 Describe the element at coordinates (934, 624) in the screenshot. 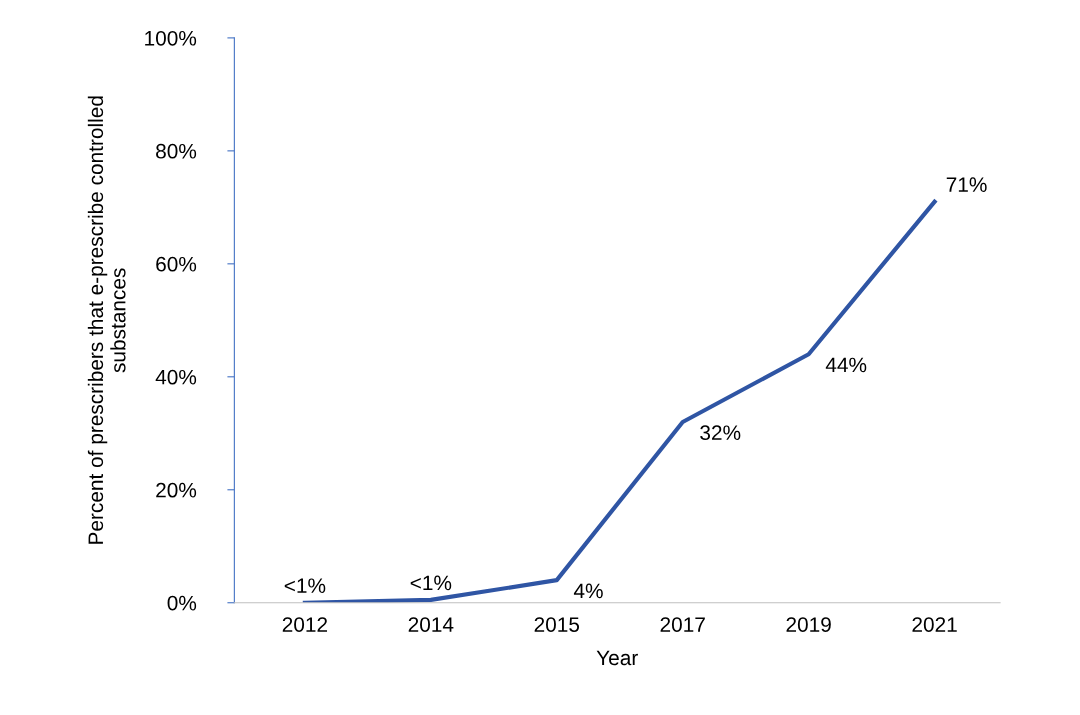

I see `x-tick-label: 2021` at that location.